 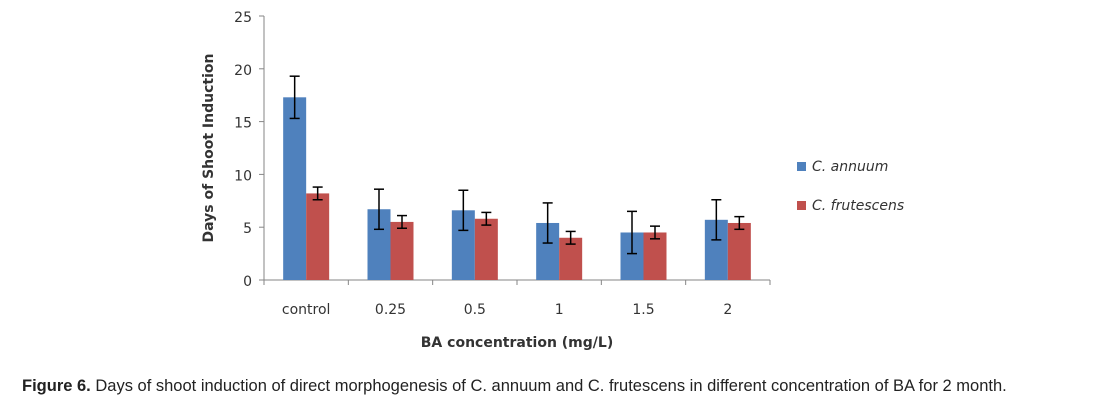 I want to click on x-tick-label: 2, so click(x=727, y=310).